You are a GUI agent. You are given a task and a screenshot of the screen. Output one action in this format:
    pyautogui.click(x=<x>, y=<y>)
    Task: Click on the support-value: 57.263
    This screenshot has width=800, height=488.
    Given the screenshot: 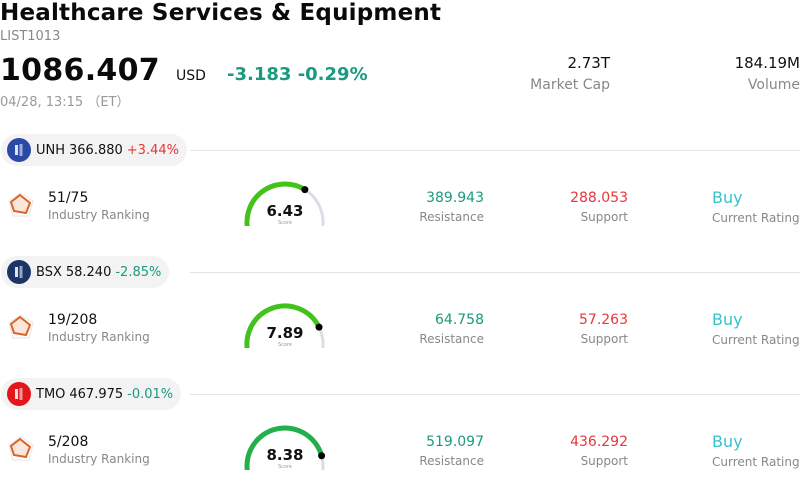 What is the action you would take?
    pyautogui.click(x=603, y=320)
    